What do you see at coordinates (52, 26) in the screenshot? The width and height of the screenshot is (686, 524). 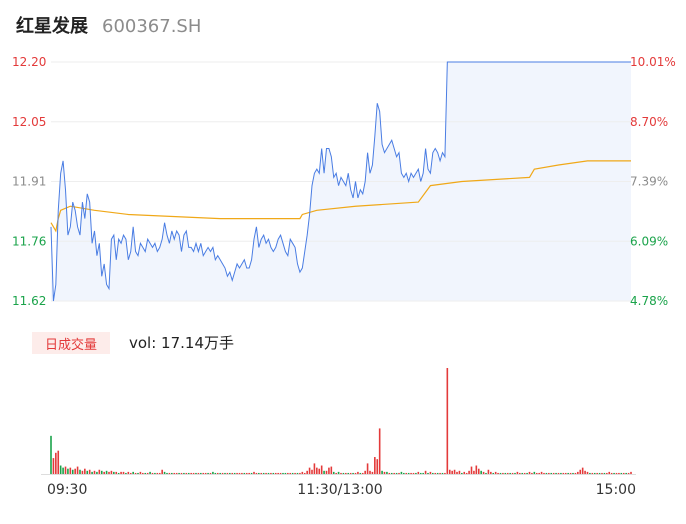 I see `stock-name: 红星发展` at bounding box center [52, 26].